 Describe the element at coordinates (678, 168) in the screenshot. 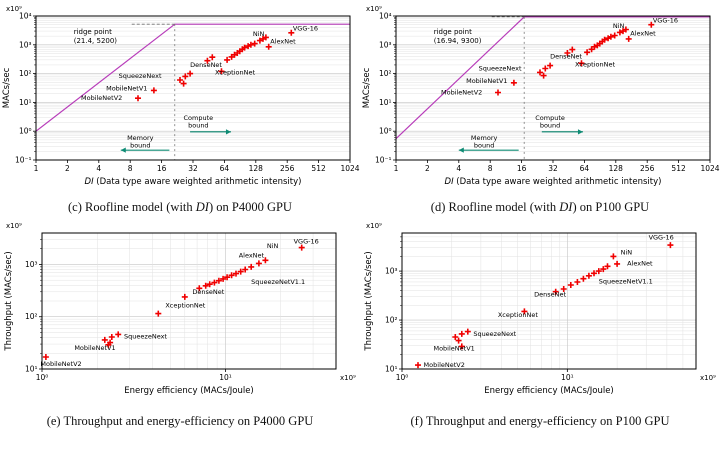

I see `x-tick-label: 512` at that location.